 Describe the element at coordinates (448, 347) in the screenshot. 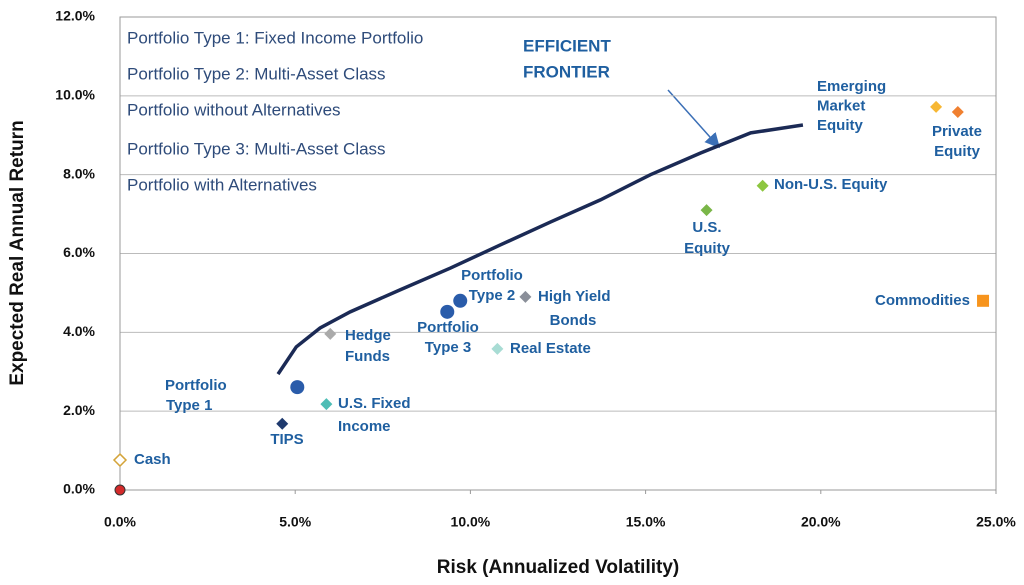

I see `point-label: Type 3` at that location.